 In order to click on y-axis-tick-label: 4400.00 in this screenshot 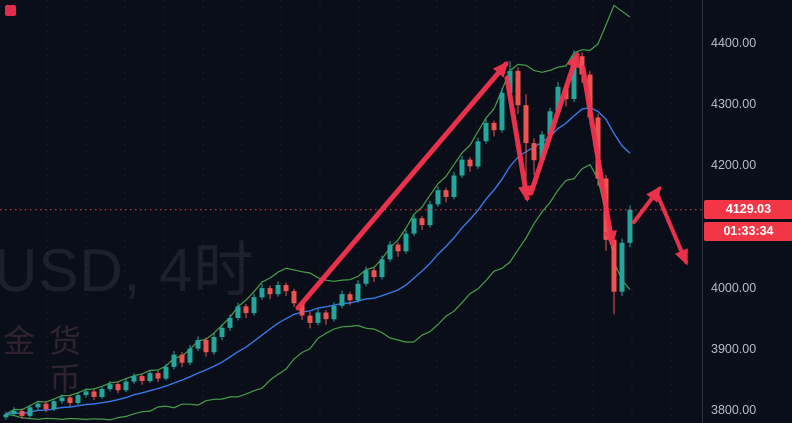, I will do `click(734, 43)`.